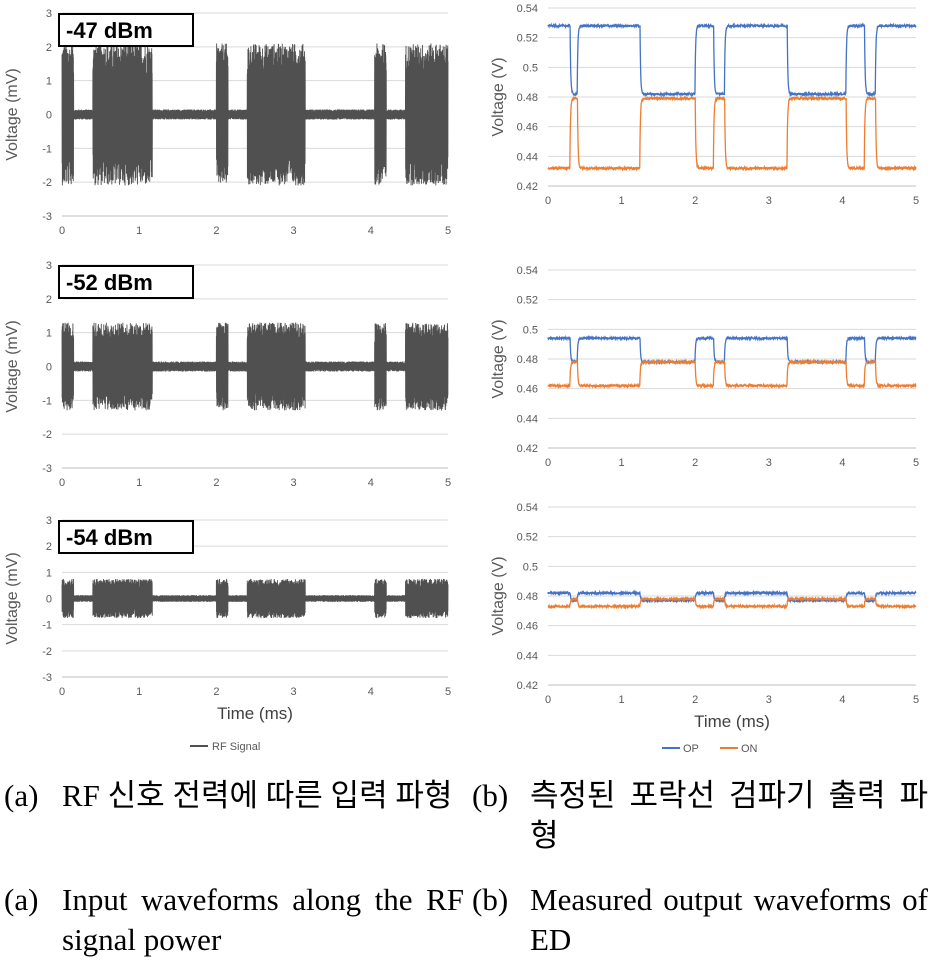 The height and width of the screenshot is (973, 935). Describe the element at coordinates (109, 30) in the screenshot. I see `annotation-label: -47 dBm` at that location.